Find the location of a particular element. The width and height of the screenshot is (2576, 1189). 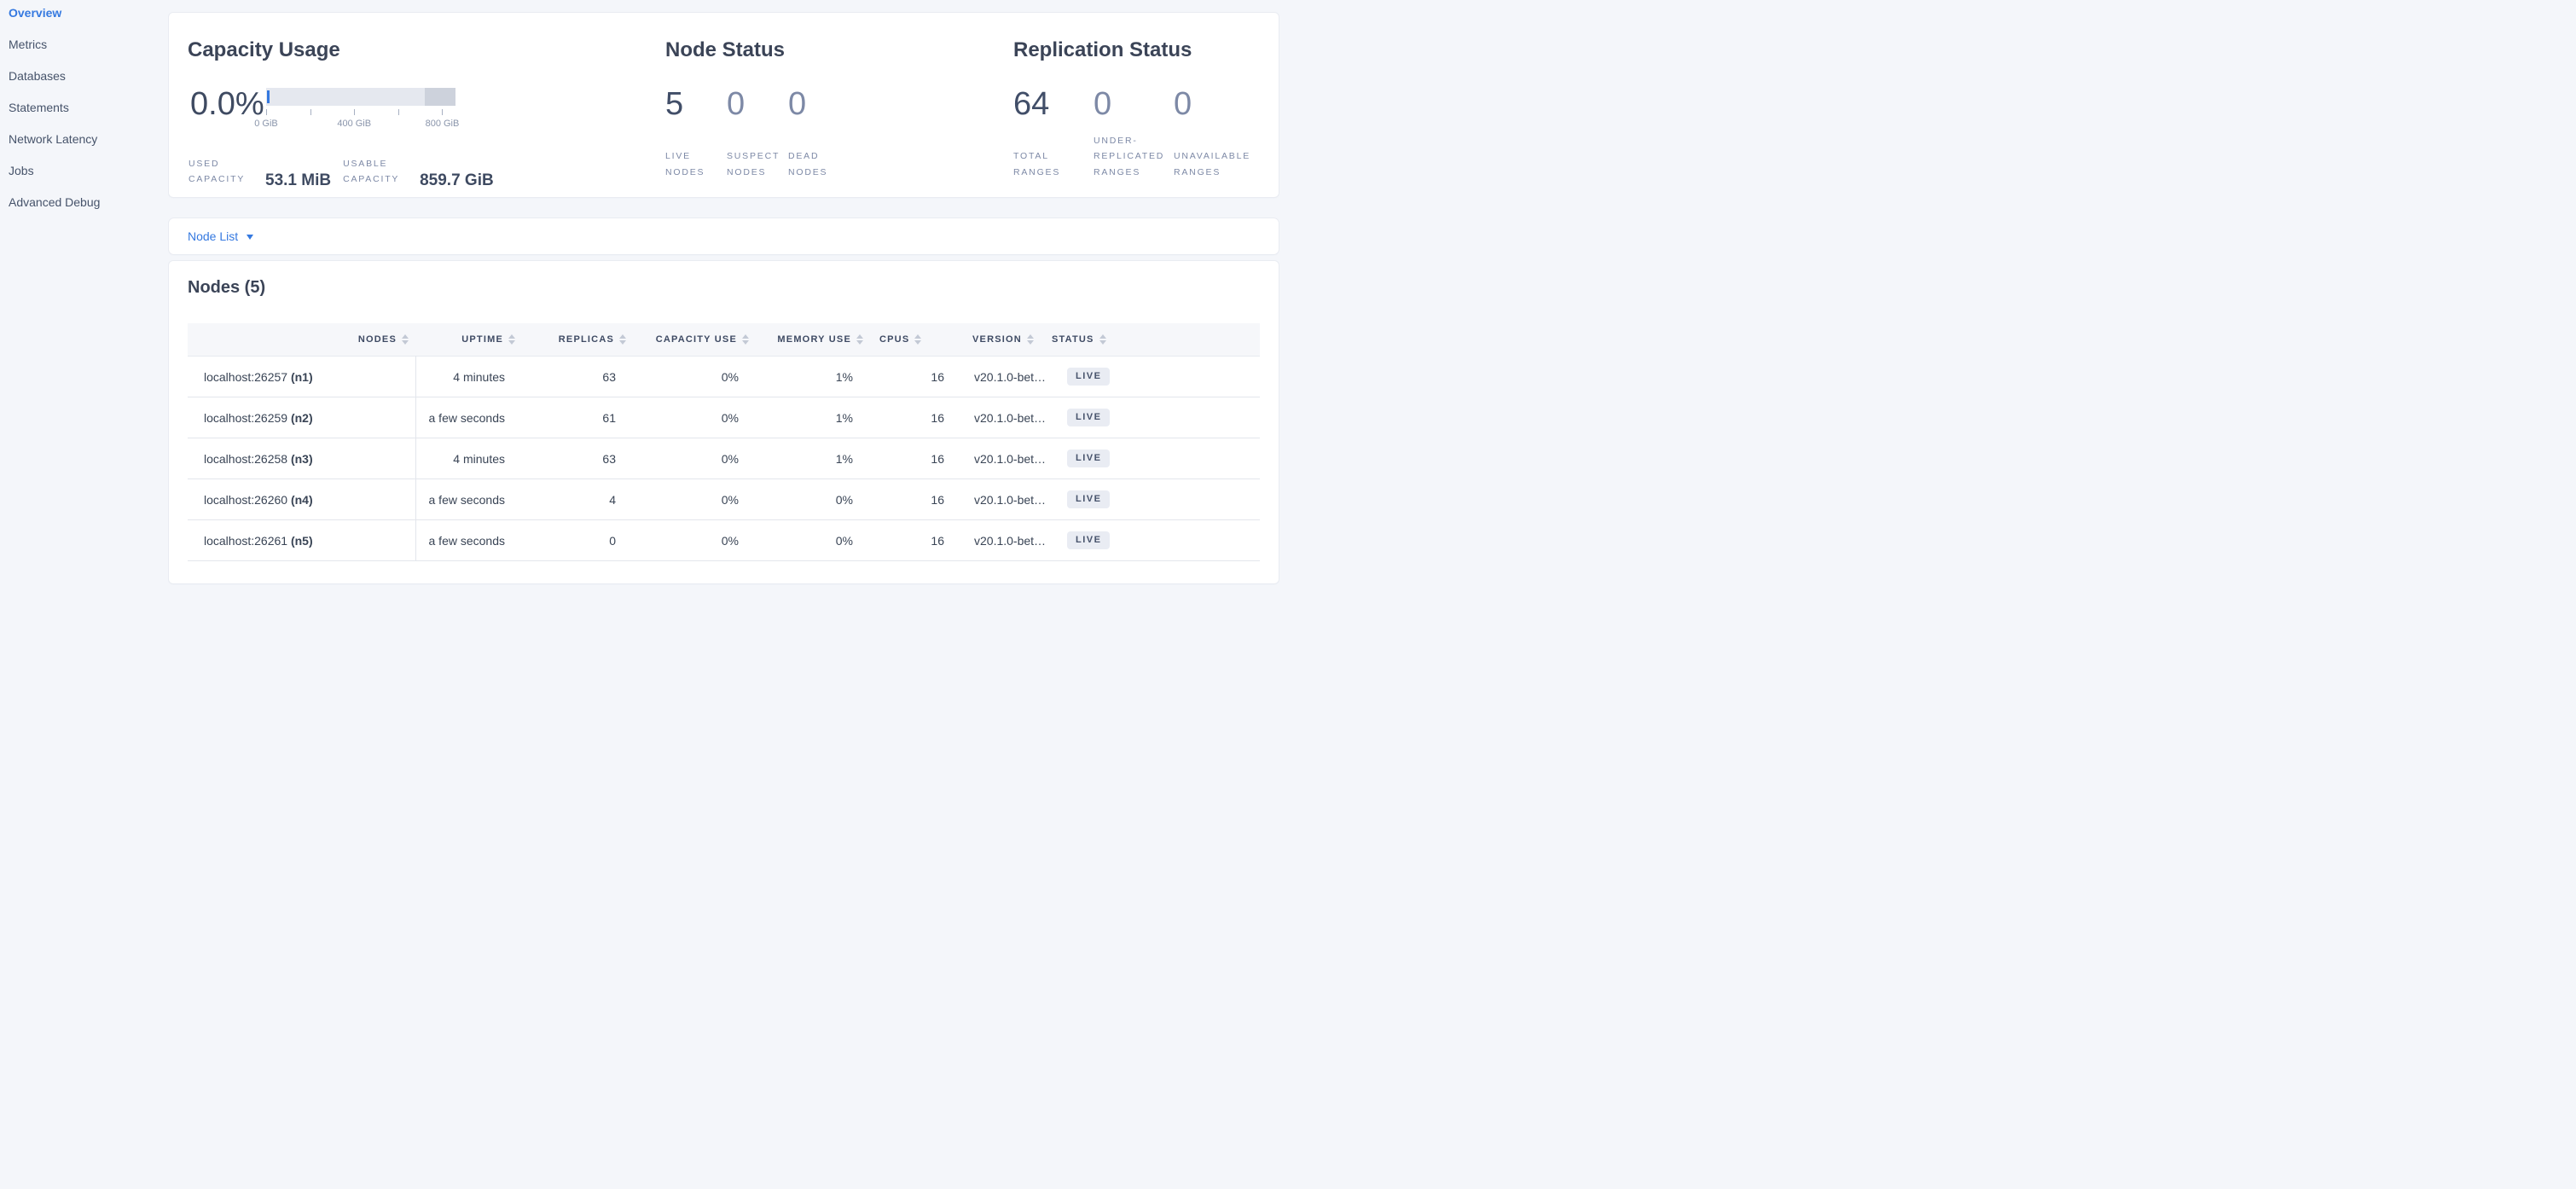

column-header: NODES is located at coordinates (301, 340).